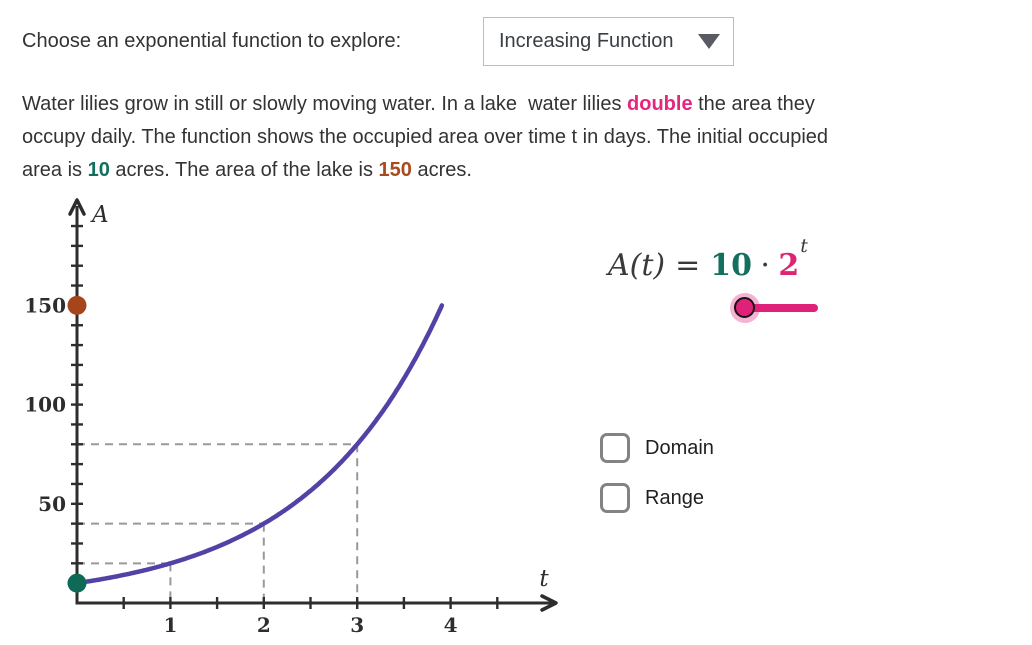 The width and height of the screenshot is (1032, 645). I want to click on domain-checkbox-label: Domain, so click(679, 447).